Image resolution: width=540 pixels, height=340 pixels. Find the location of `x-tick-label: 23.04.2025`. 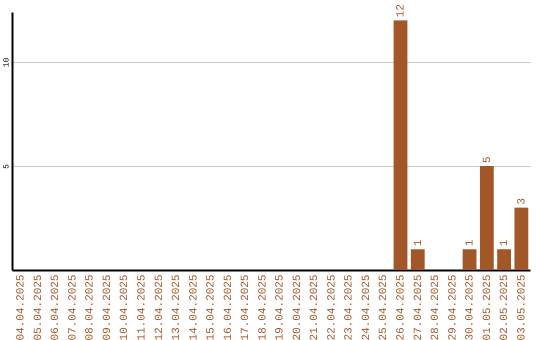

x-tick-label: 23.04.2025 is located at coordinates (350, 307).